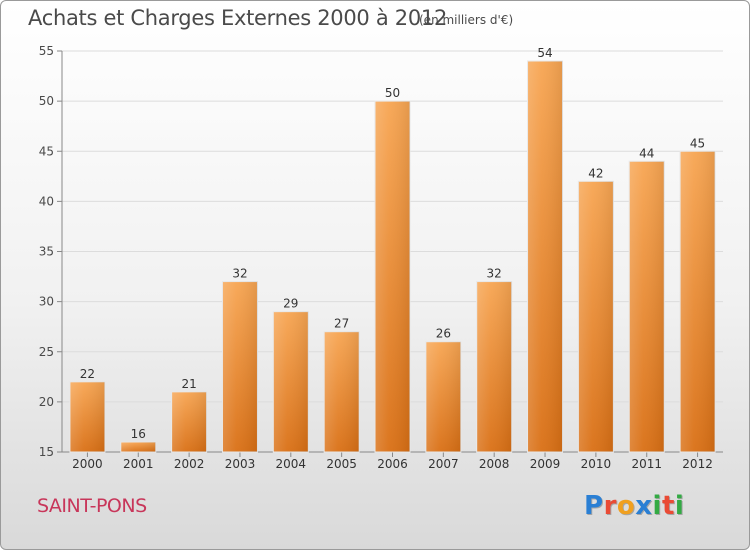 Image resolution: width=750 pixels, height=550 pixels. What do you see at coordinates (668, 506) in the screenshot?
I see `logo-letter: t` at bounding box center [668, 506].